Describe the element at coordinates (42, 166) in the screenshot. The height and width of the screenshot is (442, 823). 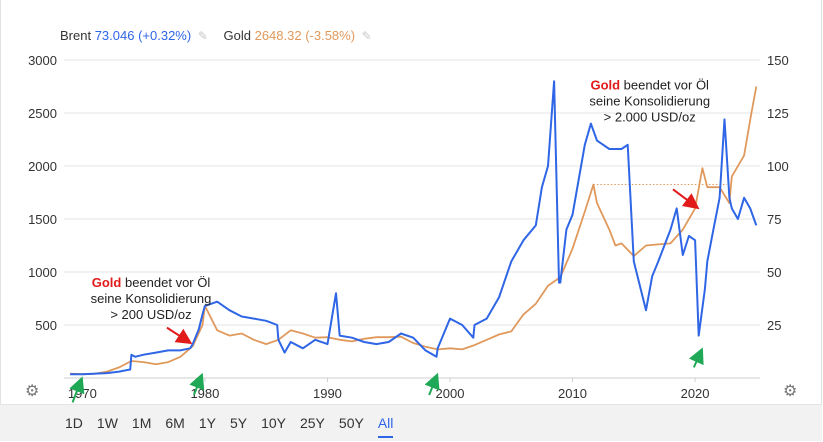
I see `y-left-tick-label: 2000` at that location.